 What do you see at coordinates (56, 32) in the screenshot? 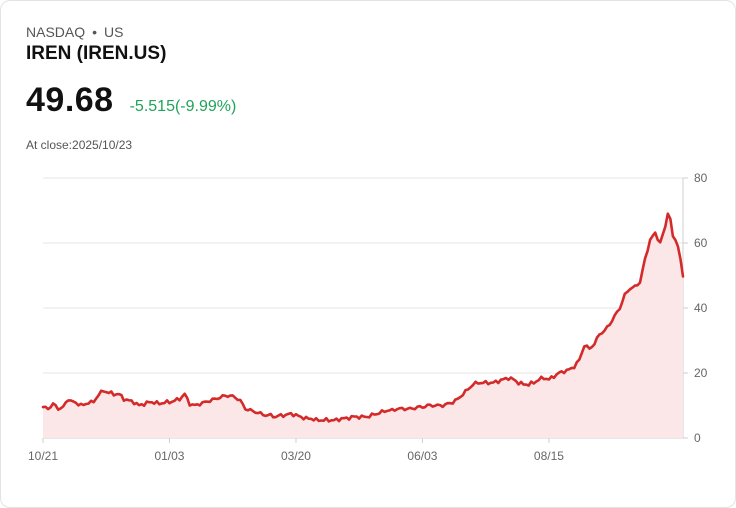
I see `exchange-name: NASDAQ` at bounding box center [56, 32].